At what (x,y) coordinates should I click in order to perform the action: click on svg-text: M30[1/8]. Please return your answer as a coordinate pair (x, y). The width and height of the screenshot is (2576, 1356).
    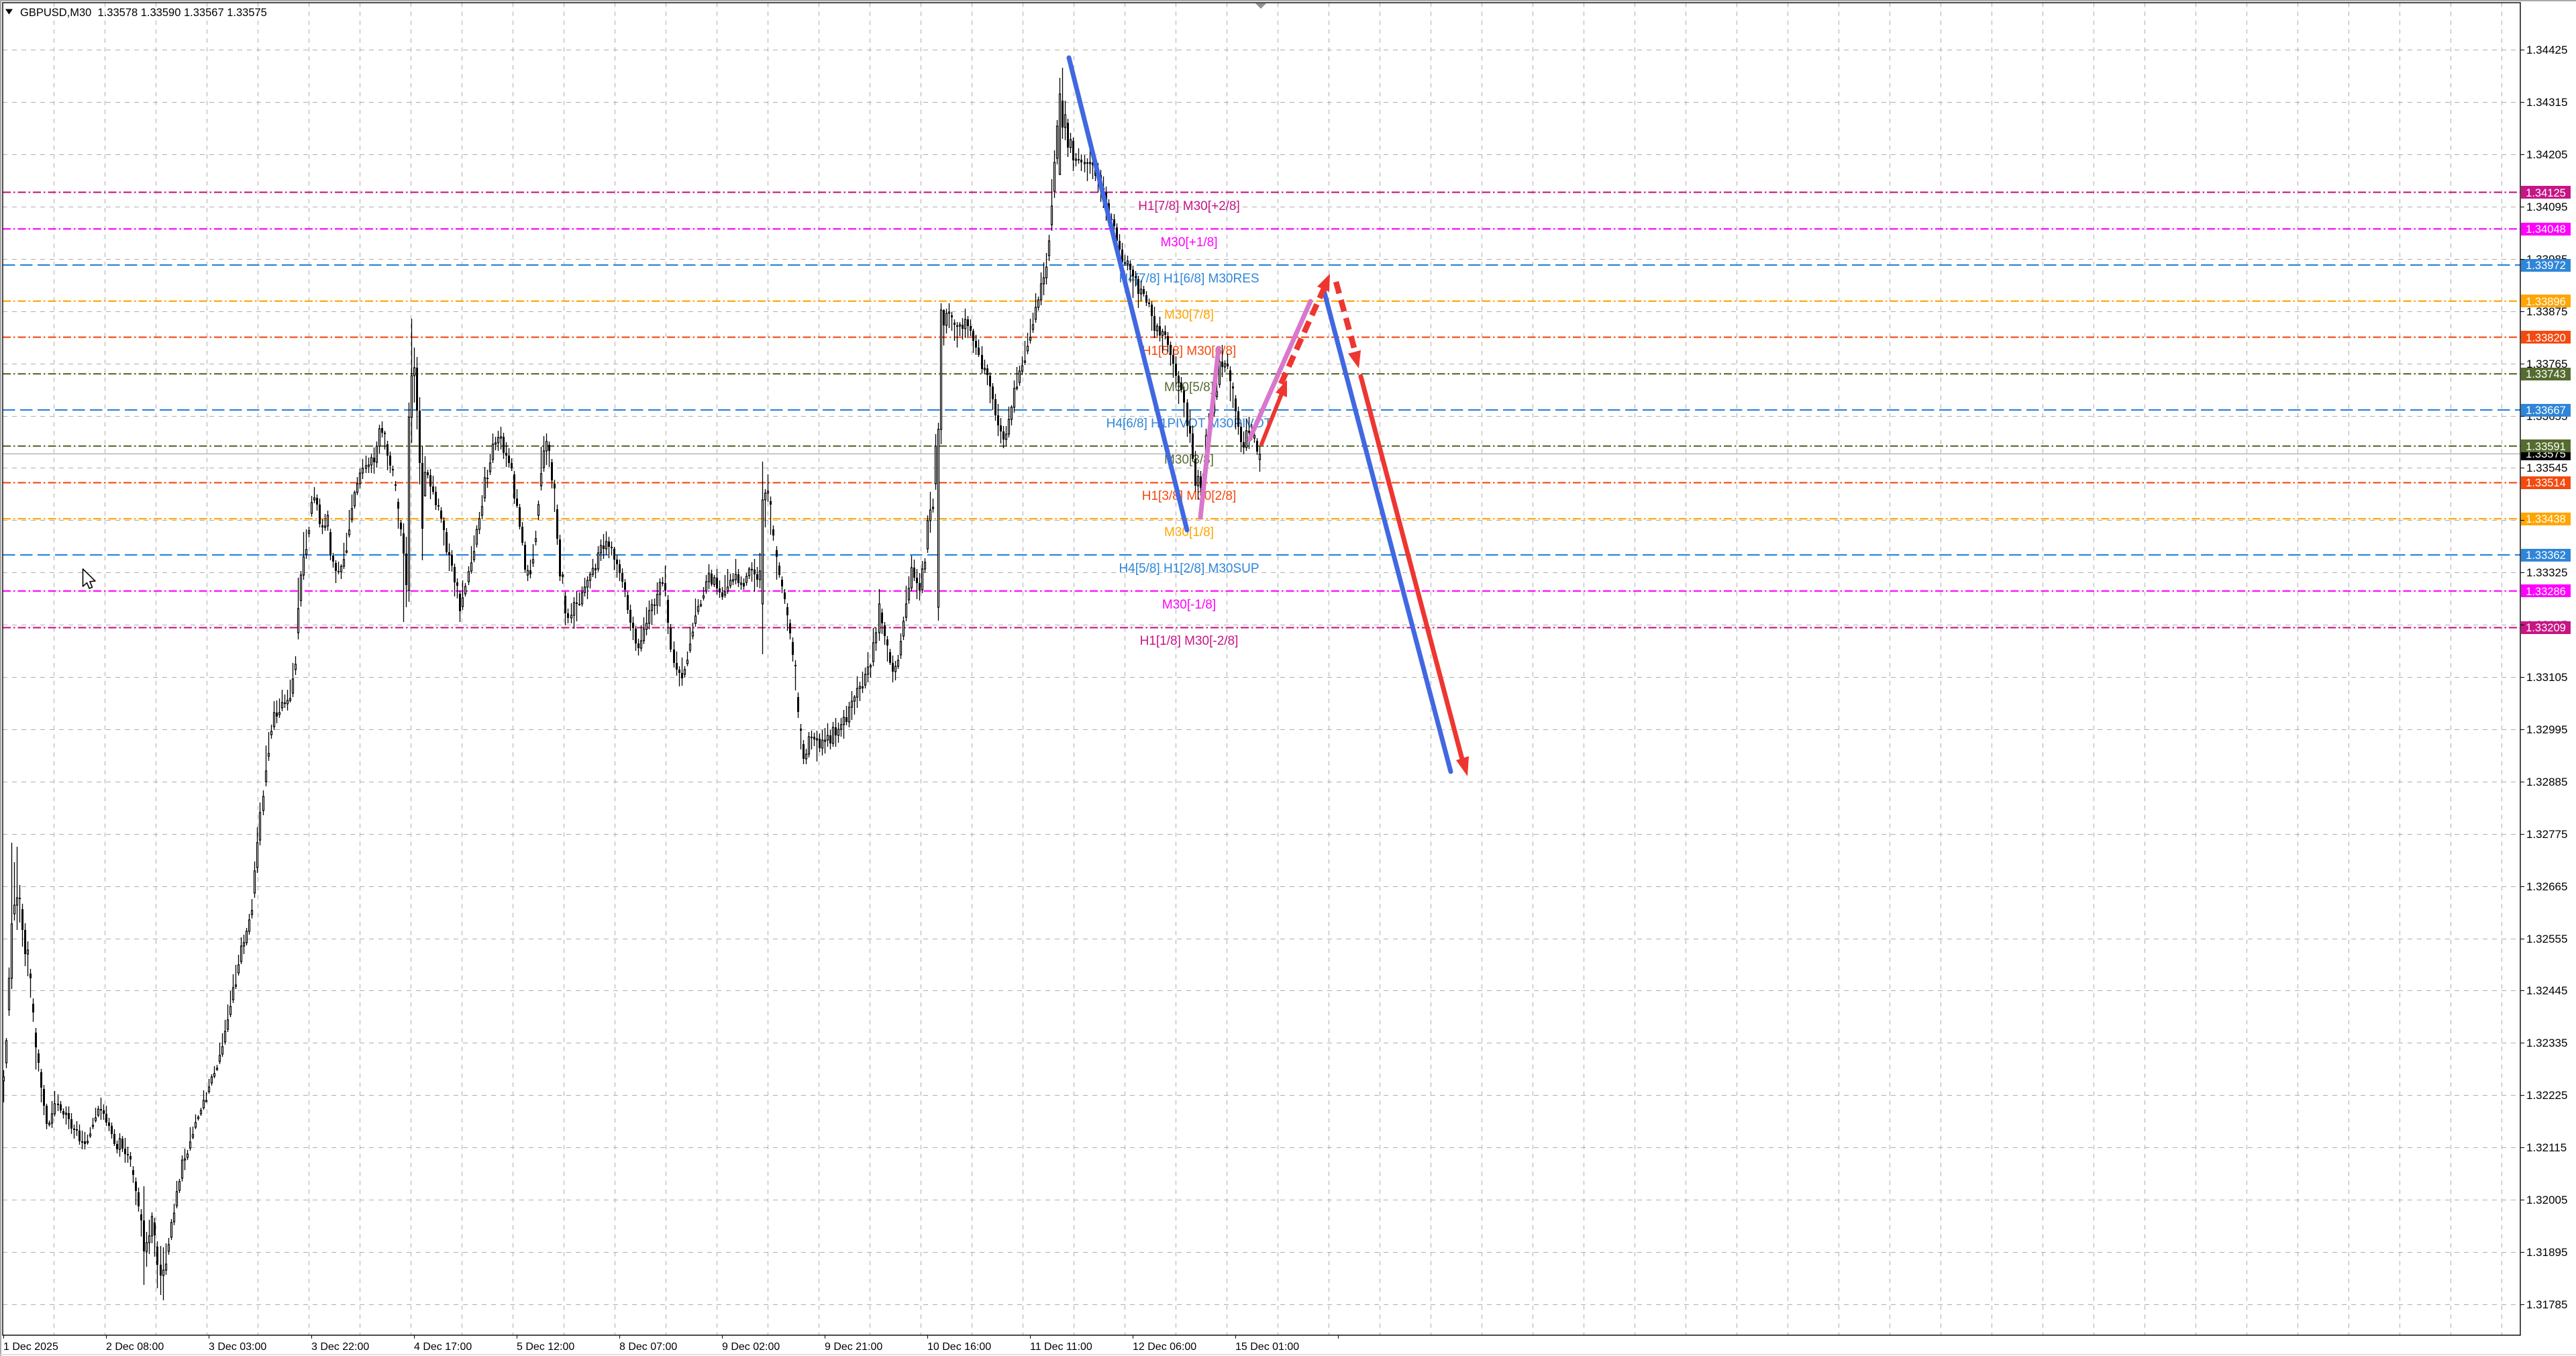
    Looking at the image, I should click on (1189, 532).